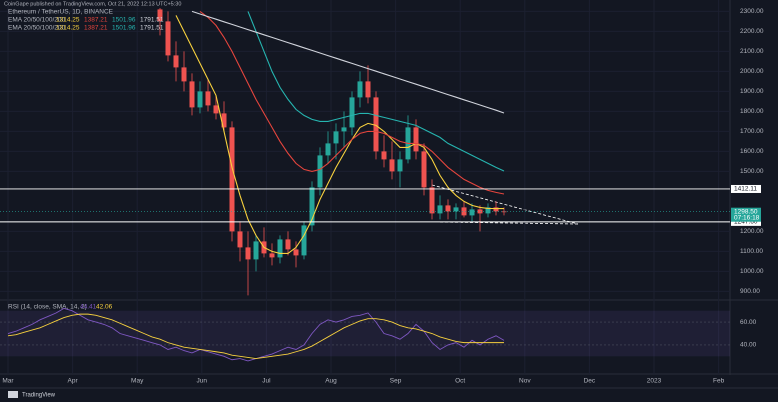 The height and width of the screenshot is (402, 778). What do you see at coordinates (752, 31) in the screenshot?
I see `y-tick-label: 2200.00` at bounding box center [752, 31].